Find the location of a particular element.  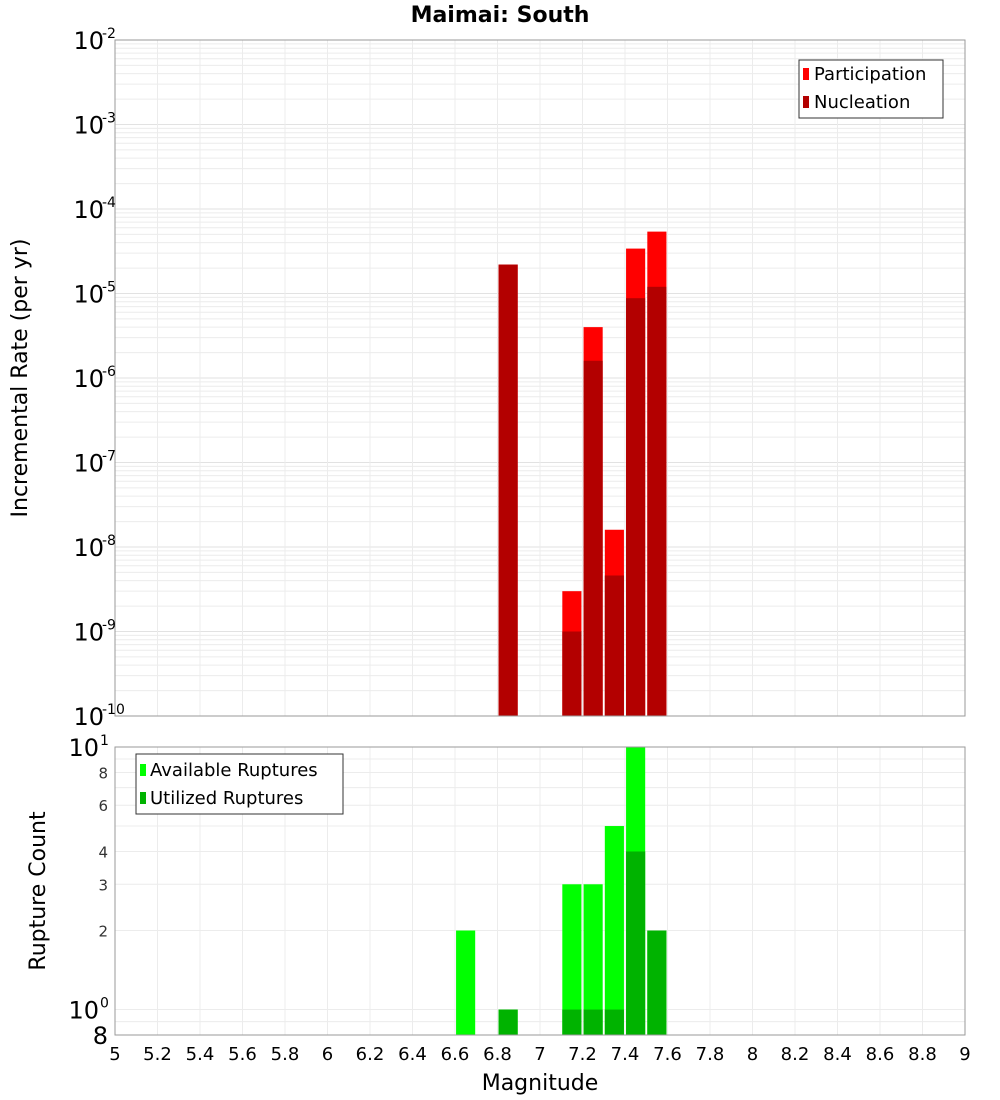

x-tick-label: 6.6 is located at coordinates (455, 1054).